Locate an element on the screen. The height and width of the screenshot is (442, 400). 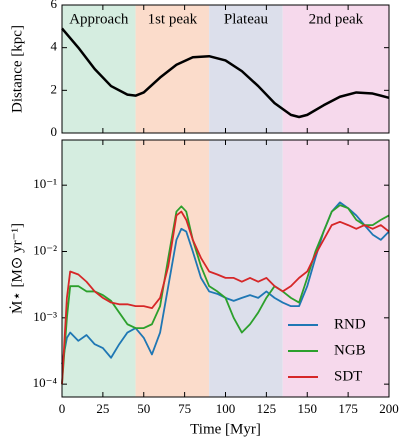
region-label: Approach is located at coordinates (99, 19).